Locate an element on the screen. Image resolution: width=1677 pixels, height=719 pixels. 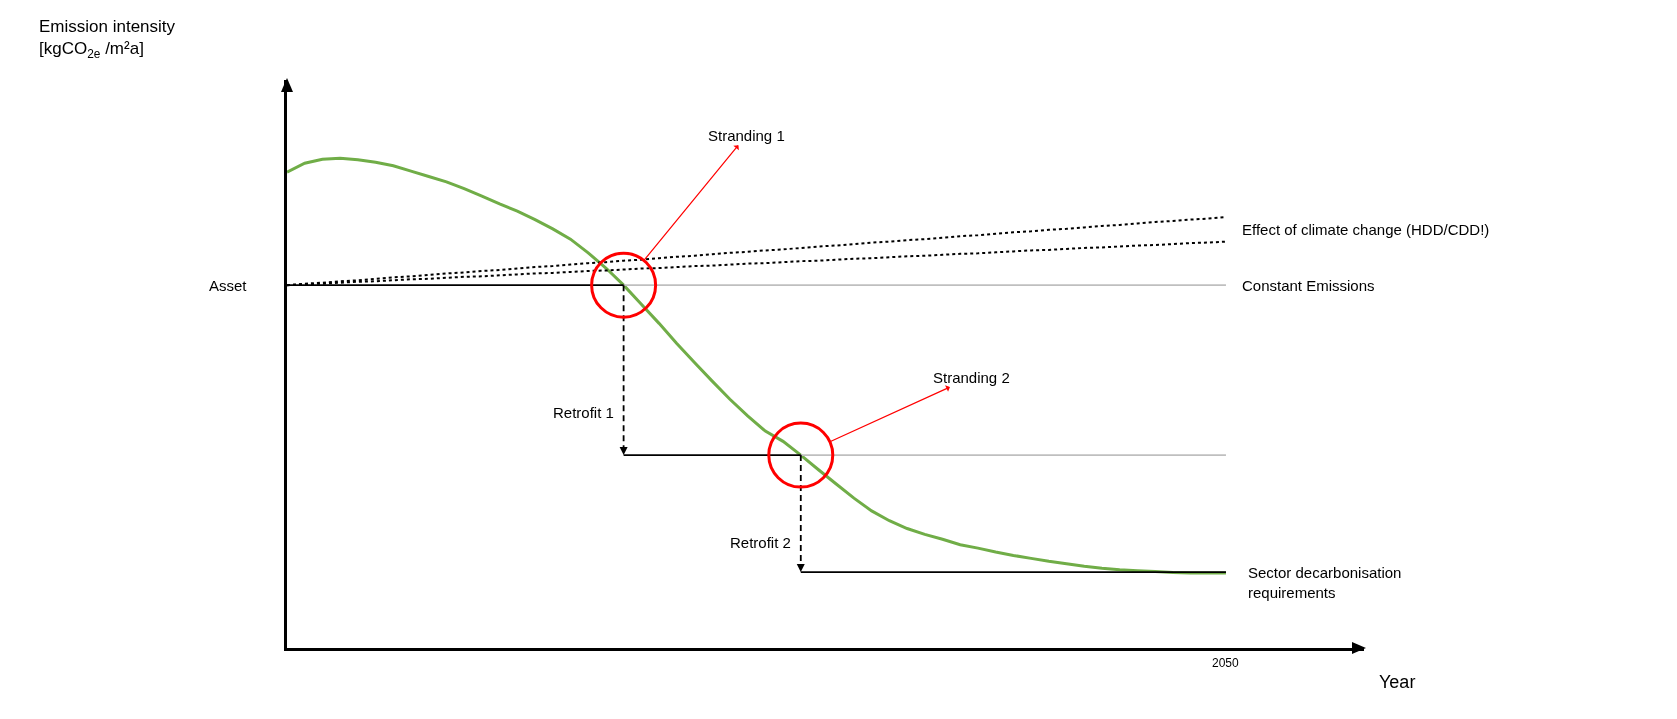
annotation: Retrofit 1 is located at coordinates (583, 412).